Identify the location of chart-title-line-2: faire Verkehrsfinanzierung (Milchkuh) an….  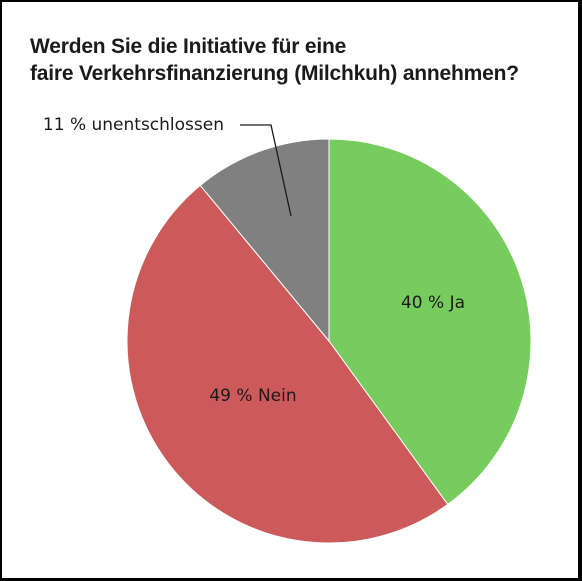
(274, 73).